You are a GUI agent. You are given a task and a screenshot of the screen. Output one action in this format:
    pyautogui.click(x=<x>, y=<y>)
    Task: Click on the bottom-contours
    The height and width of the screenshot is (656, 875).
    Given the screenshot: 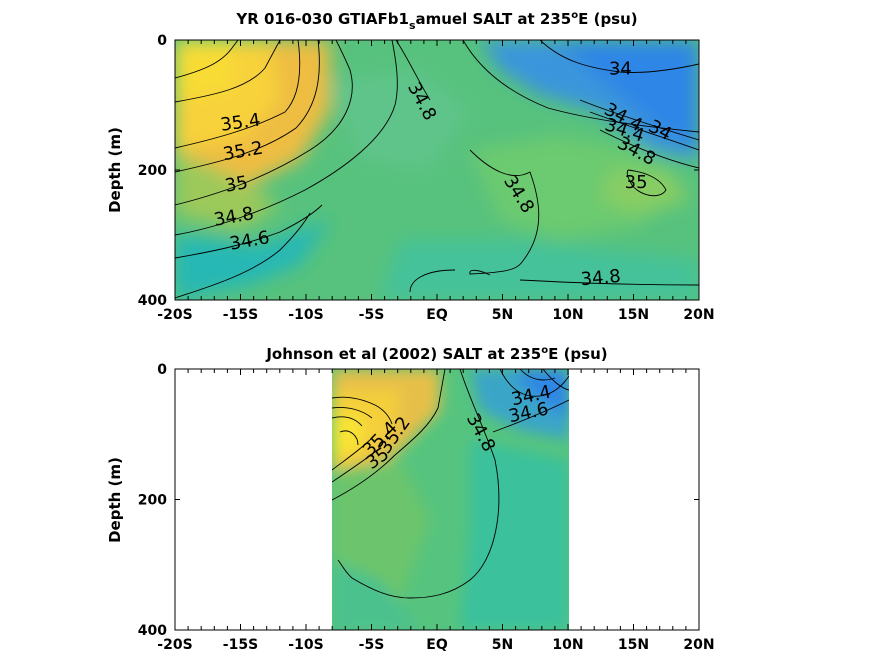 What is the action you would take?
    pyautogui.click(x=450, y=484)
    